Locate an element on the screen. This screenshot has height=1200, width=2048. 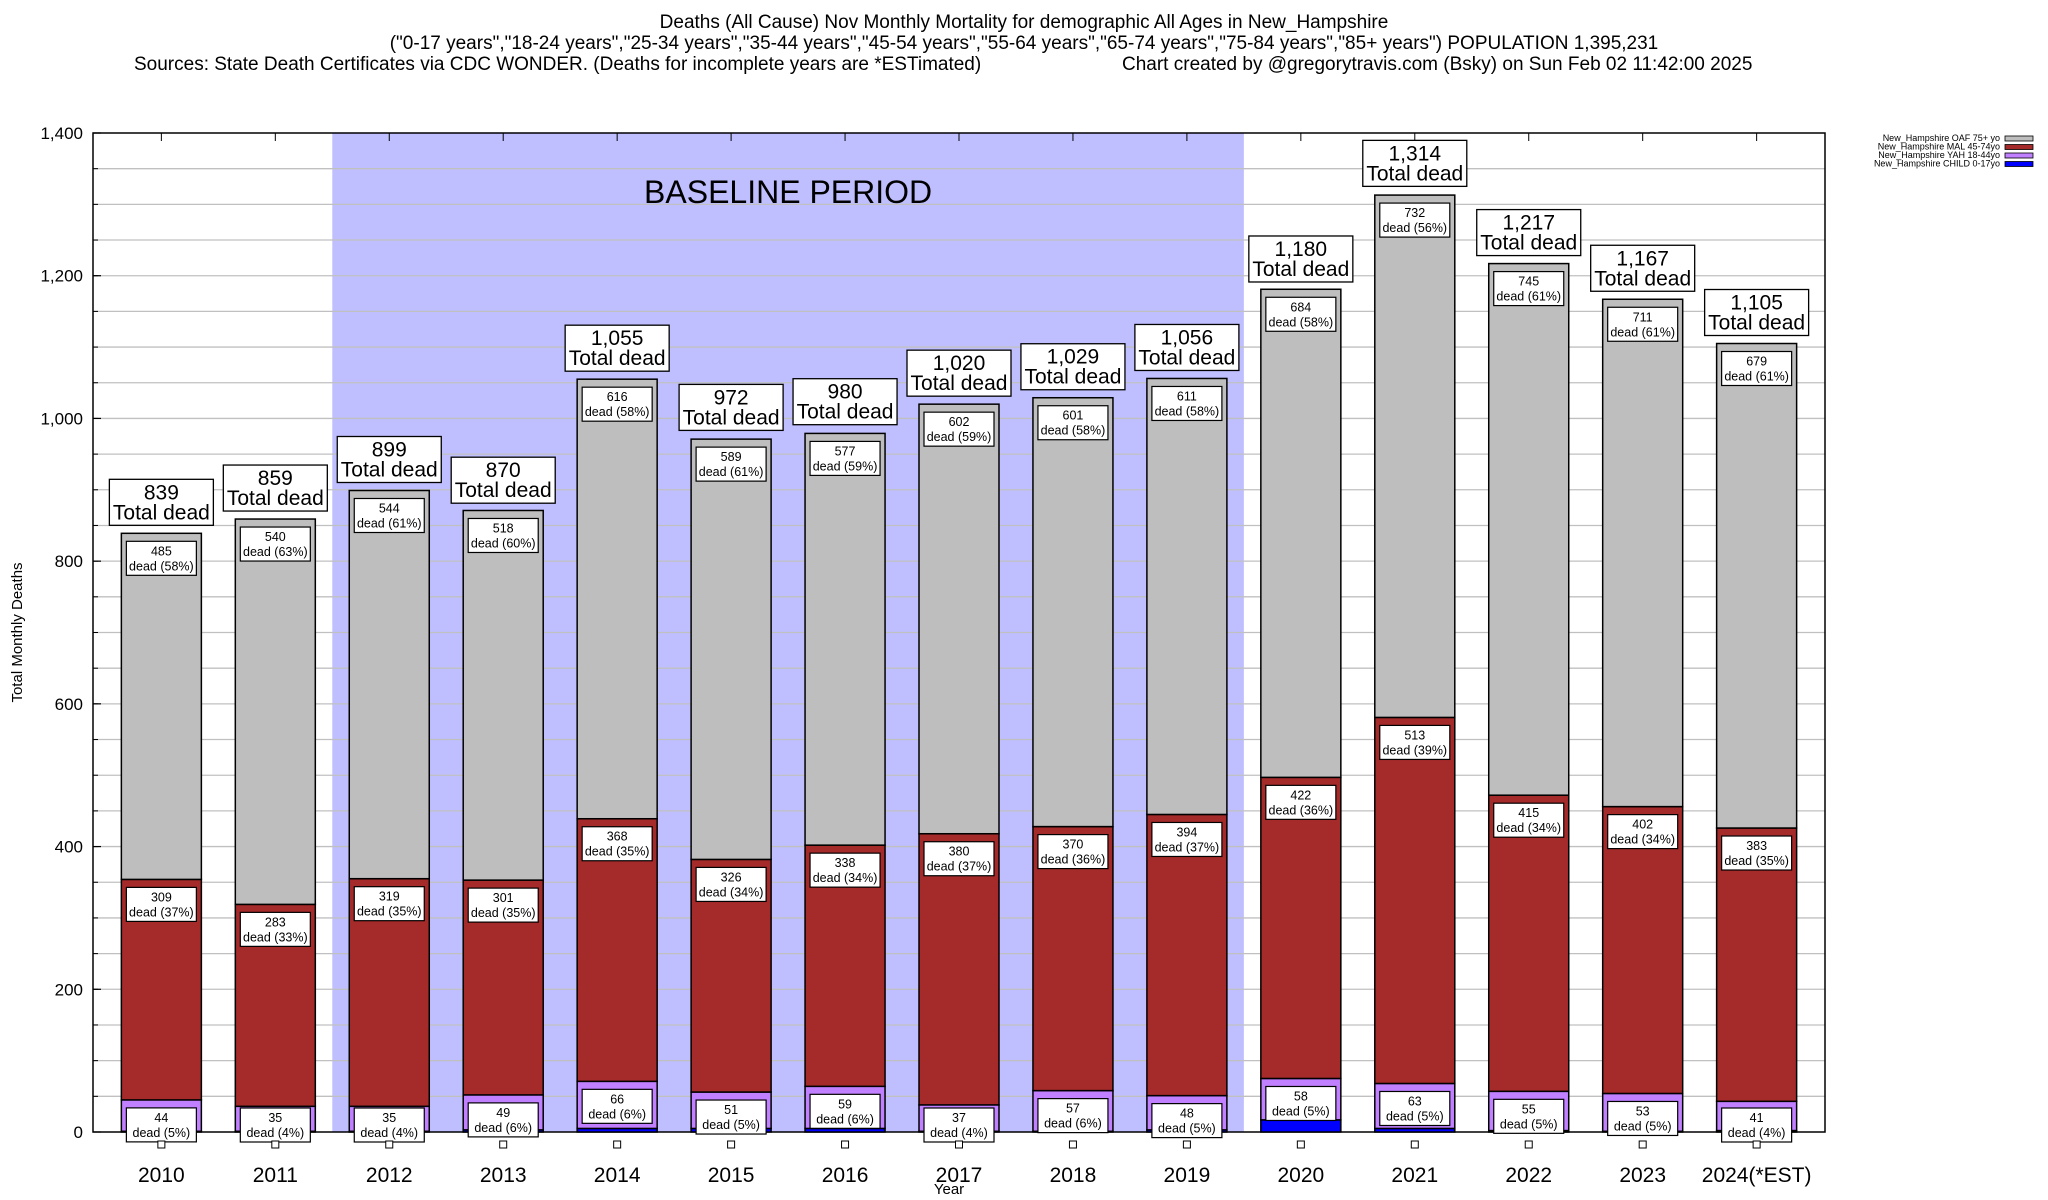
total-value-label: 972 is located at coordinates (731, 397).